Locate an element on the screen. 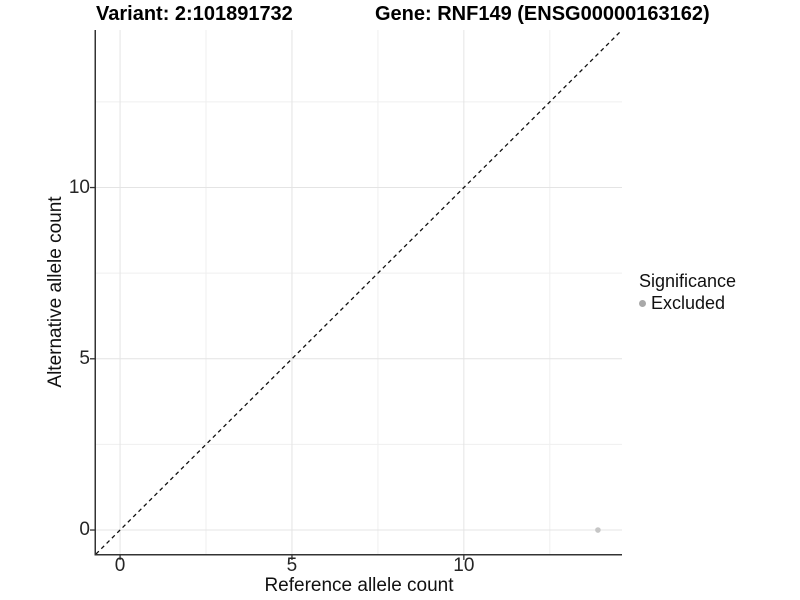 This screenshot has height=600, width=800. y-tick-label: 5 is located at coordinates (84, 358).